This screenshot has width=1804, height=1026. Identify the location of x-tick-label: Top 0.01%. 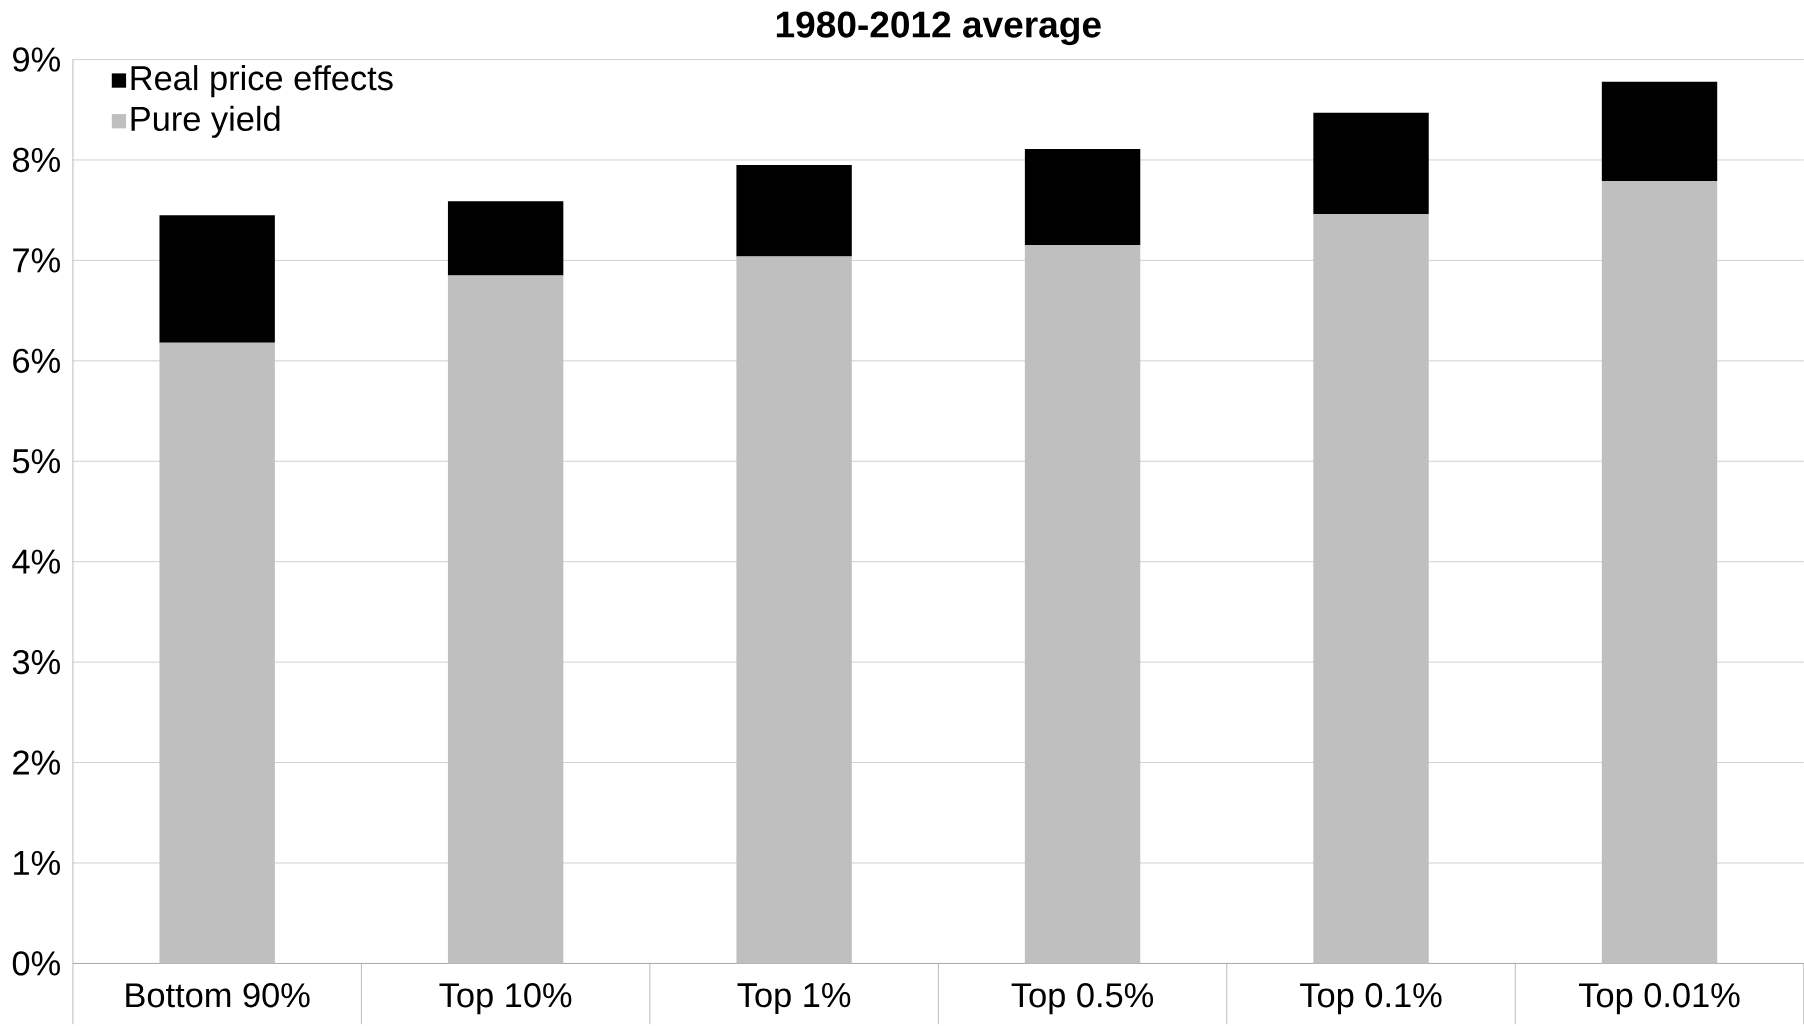
(1659, 999).